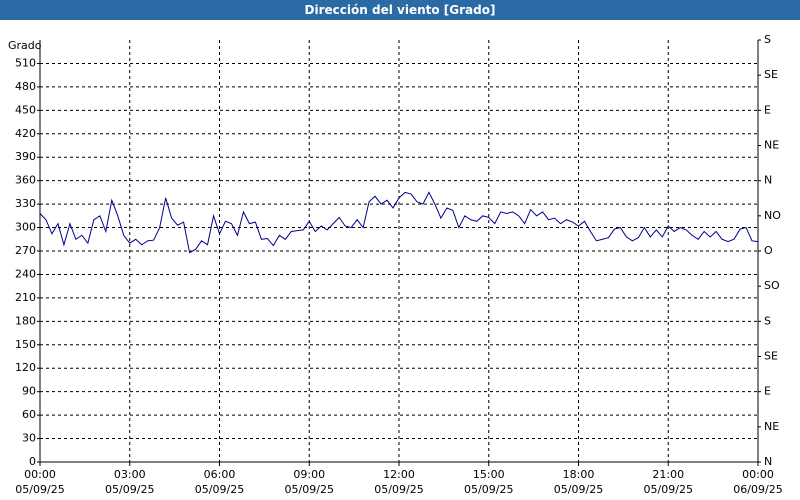 The image size is (800, 500). I want to click on y-tick-label: 240, so click(25, 273).